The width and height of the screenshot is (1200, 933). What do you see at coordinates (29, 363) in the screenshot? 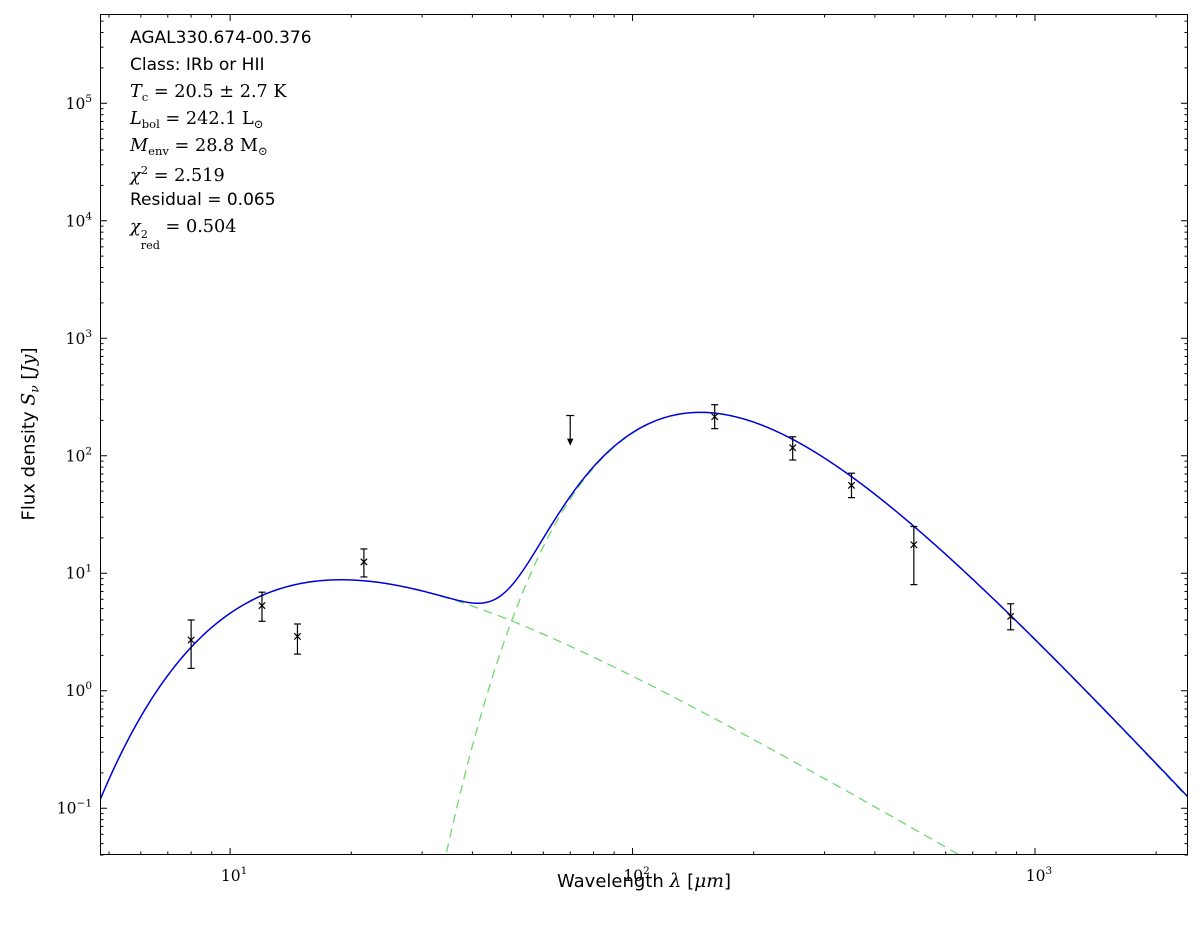
I see `text-segment: Jy` at bounding box center [29, 363].